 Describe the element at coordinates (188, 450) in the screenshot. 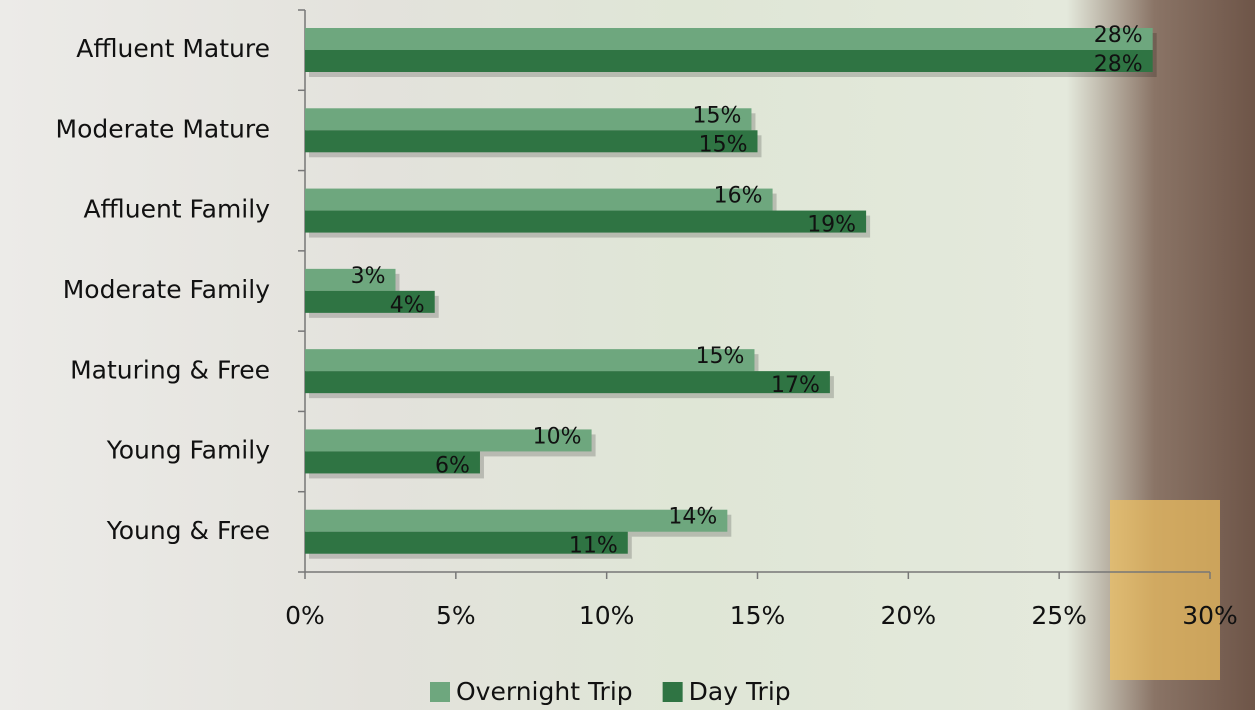

I see `y-tick-label: Young Family` at that location.